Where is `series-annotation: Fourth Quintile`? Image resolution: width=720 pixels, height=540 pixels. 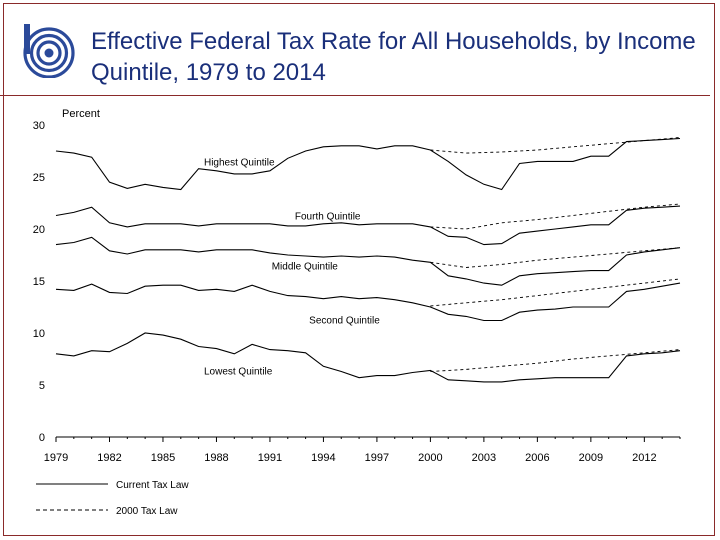
series-annotation: Fourth Quintile is located at coordinates (328, 217).